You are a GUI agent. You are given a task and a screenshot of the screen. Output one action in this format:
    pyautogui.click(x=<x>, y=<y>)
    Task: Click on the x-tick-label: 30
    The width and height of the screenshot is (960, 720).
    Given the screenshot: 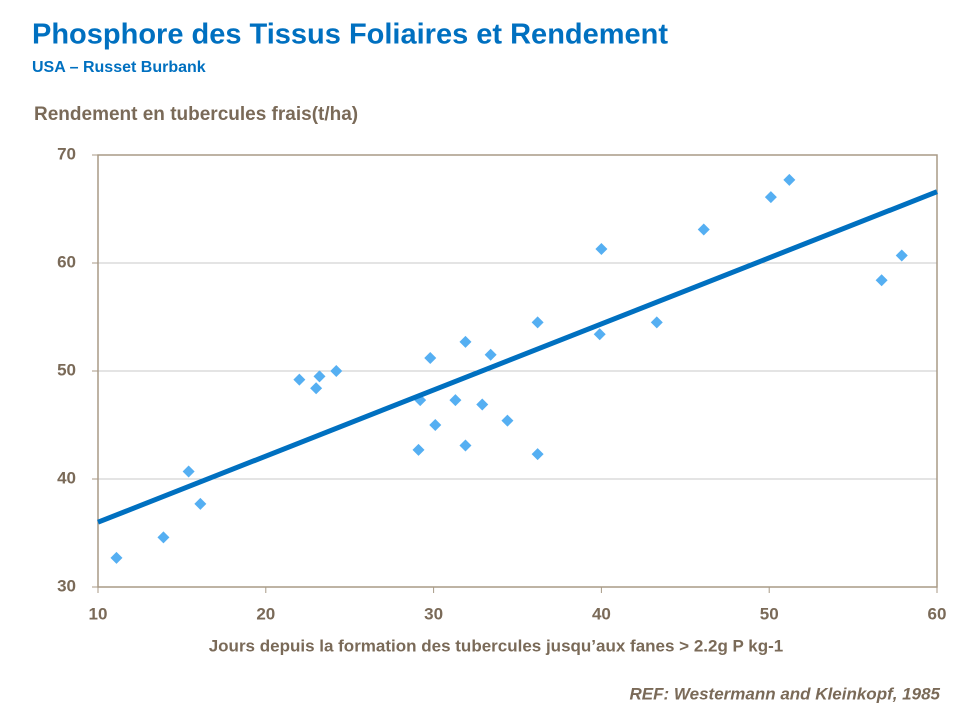 What is the action you would take?
    pyautogui.click(x=433, y=613)
    